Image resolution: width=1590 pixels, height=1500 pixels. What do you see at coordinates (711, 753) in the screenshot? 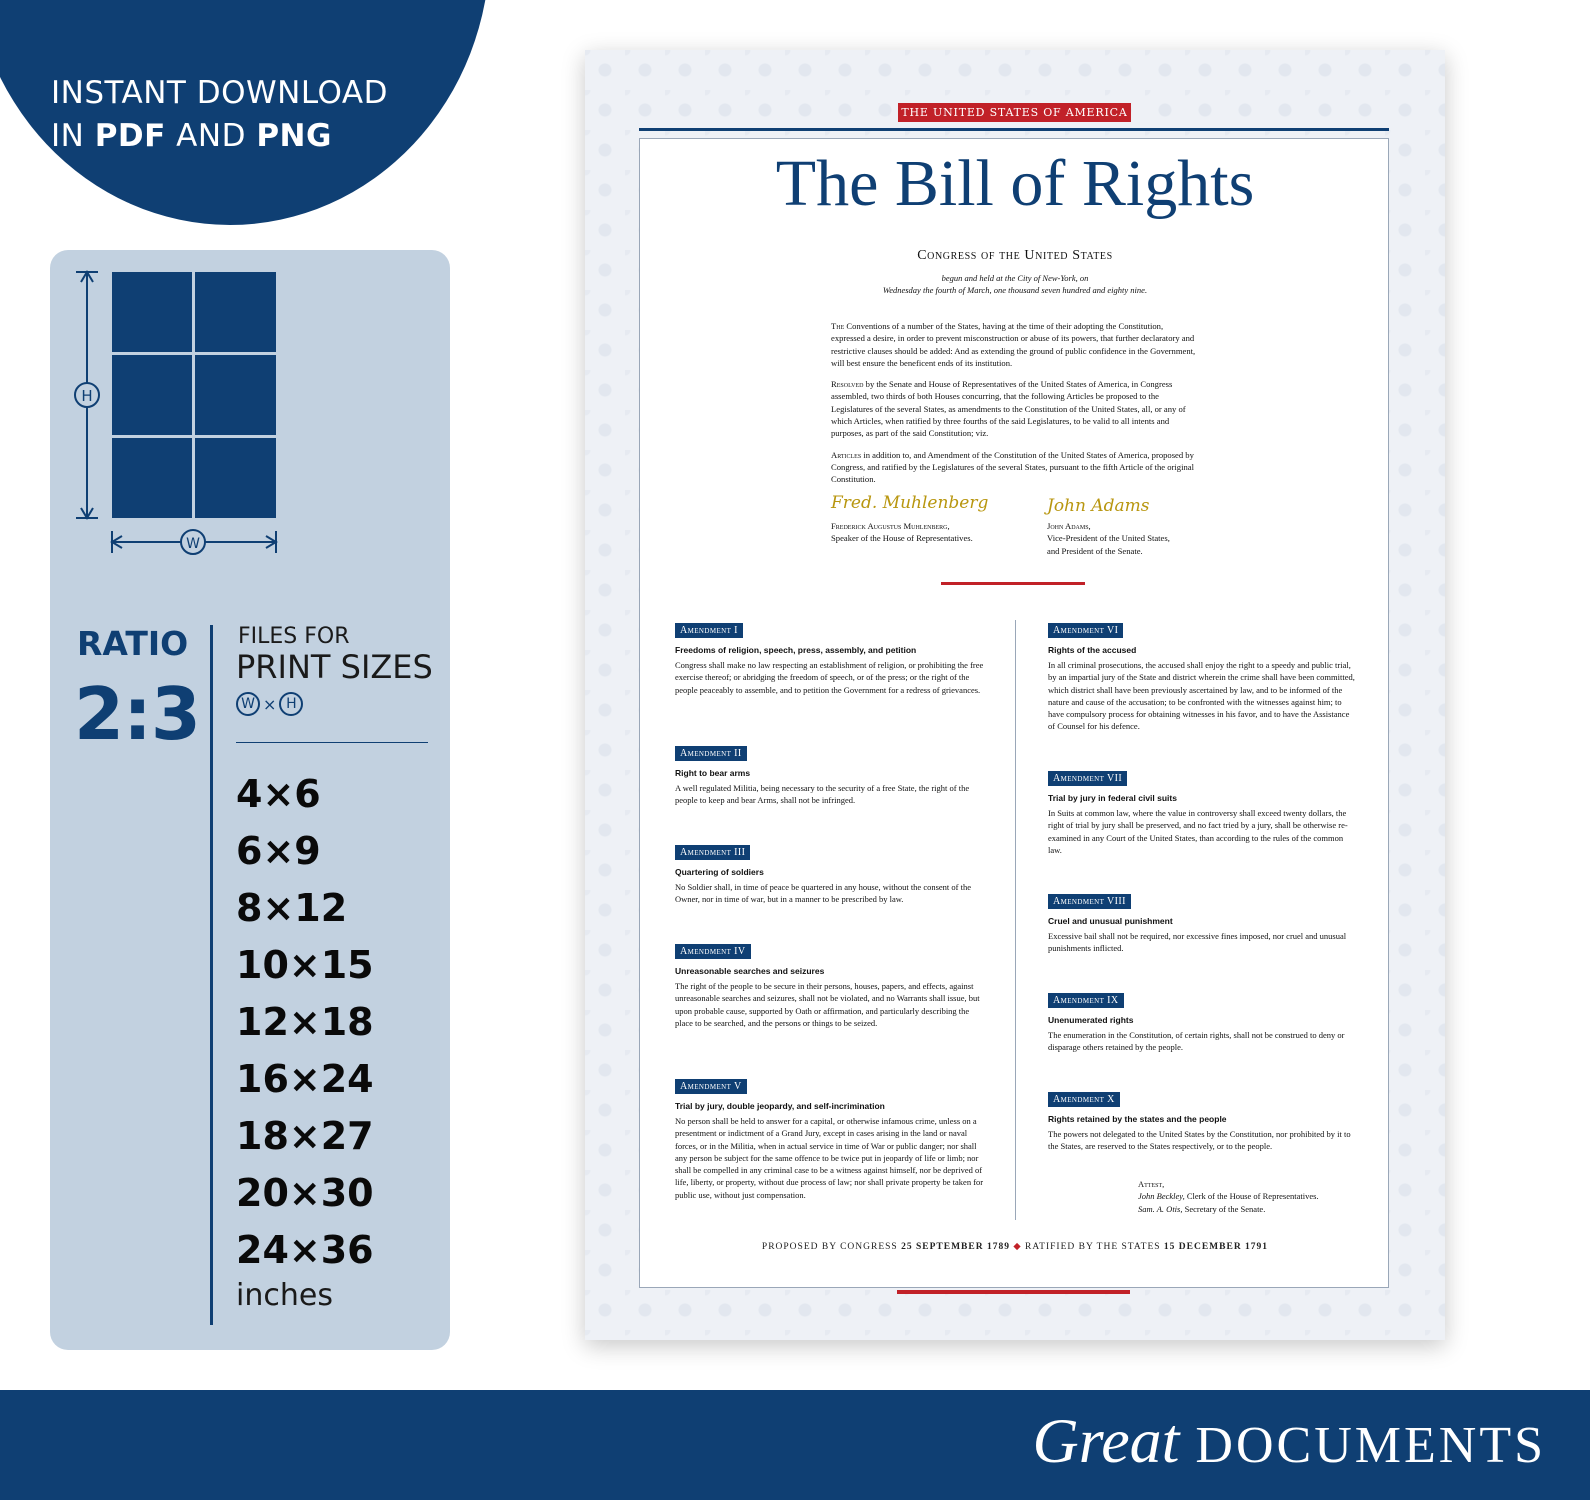
I see `amendment-tag: Amendment II` at bounding box center [711, 753].